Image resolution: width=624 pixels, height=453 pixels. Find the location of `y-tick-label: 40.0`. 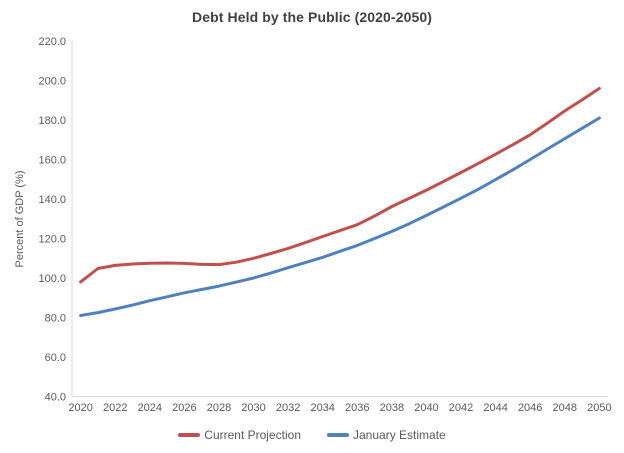

y-tick-label: 40.0 is located at coordinates (55, 397).